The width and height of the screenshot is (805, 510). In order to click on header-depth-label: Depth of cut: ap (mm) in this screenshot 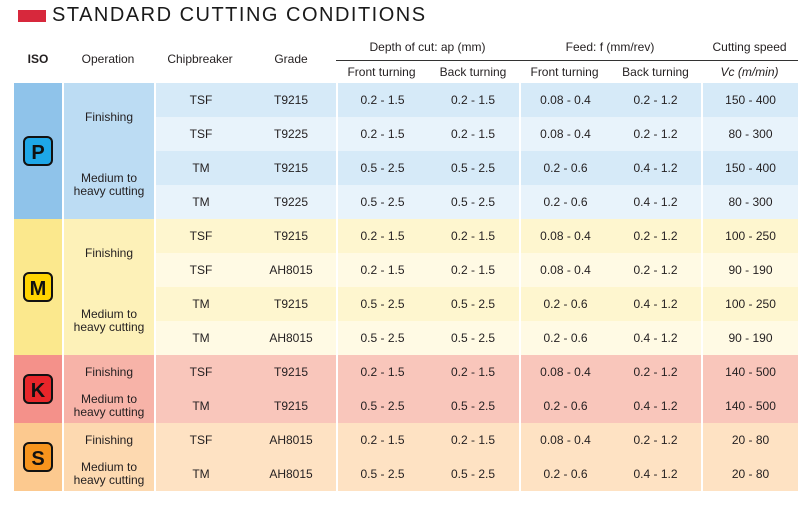, I will do `click(427, 47)`.